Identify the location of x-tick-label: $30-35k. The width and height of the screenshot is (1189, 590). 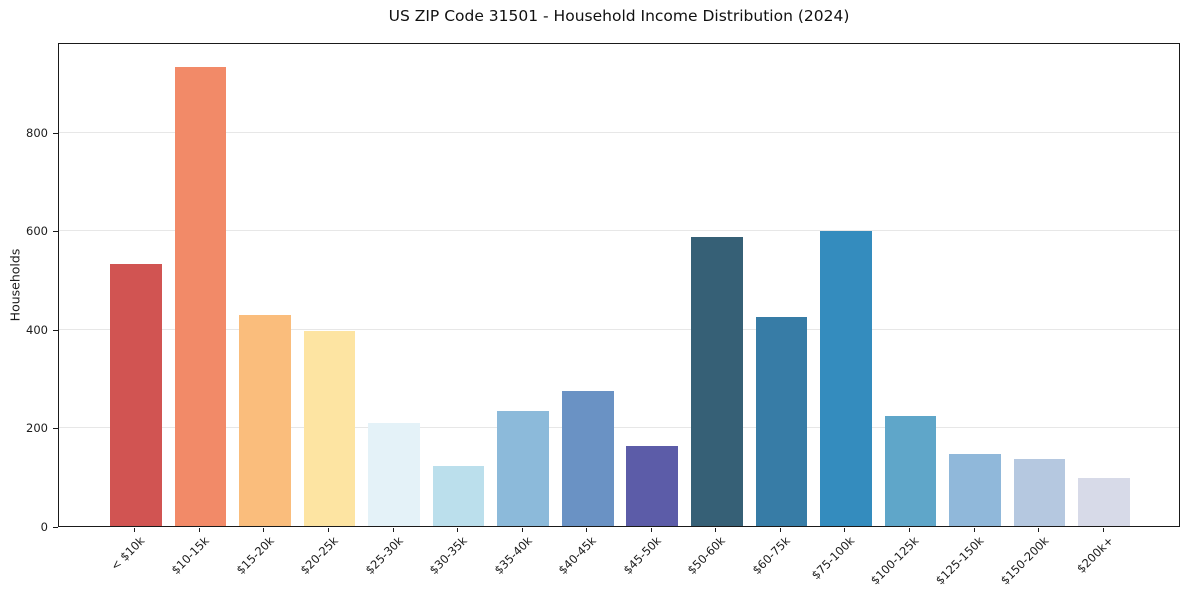
(448, 555).